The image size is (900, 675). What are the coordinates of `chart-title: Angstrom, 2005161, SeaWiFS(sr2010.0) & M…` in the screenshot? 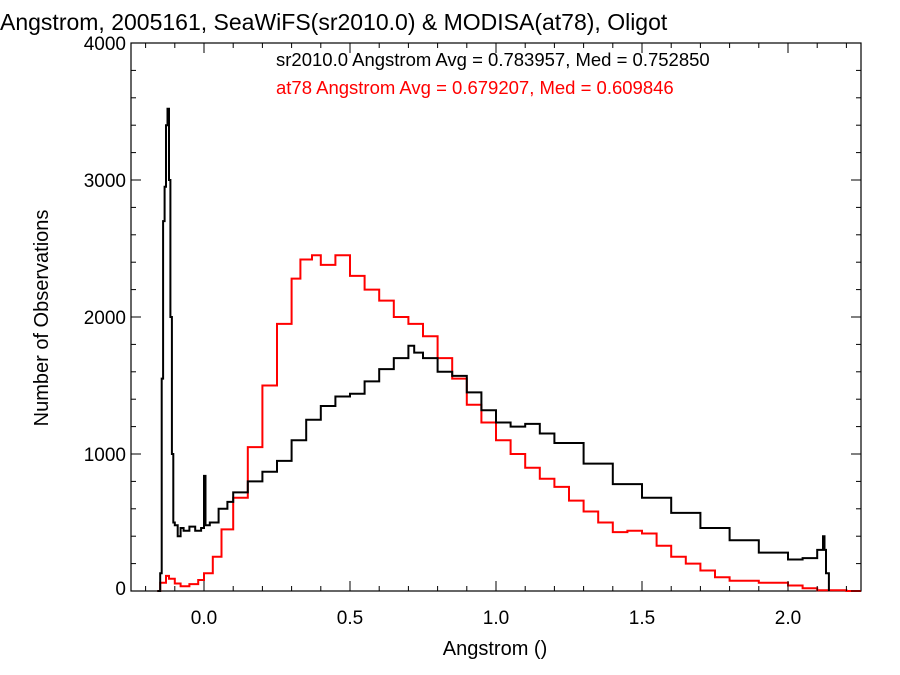 It's located at (334, 22).